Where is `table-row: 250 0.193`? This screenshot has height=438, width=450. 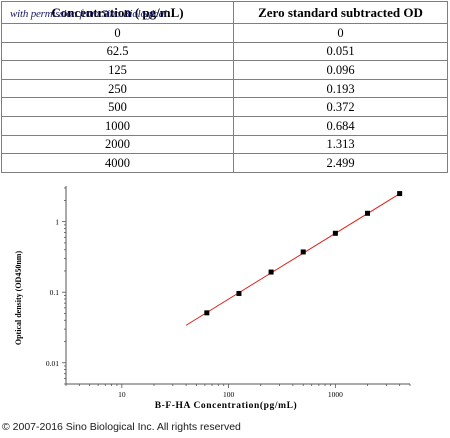
table-row: 250 0.193 is located at coordinates (224, 88).